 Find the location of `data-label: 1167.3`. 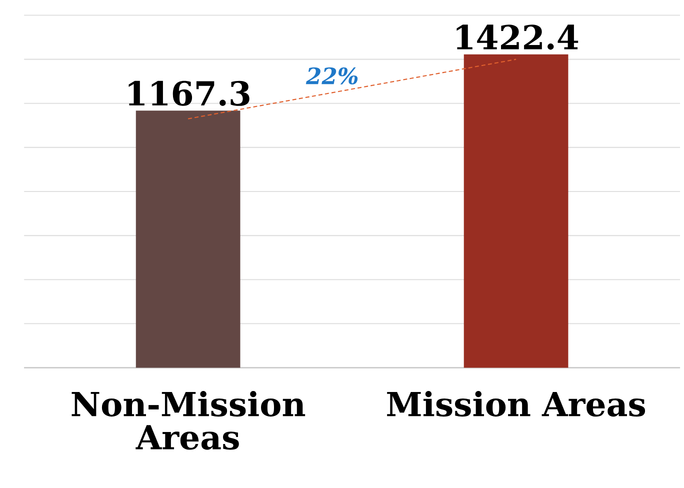

data-label: 1167.3 is located at coordinates (189, 93).